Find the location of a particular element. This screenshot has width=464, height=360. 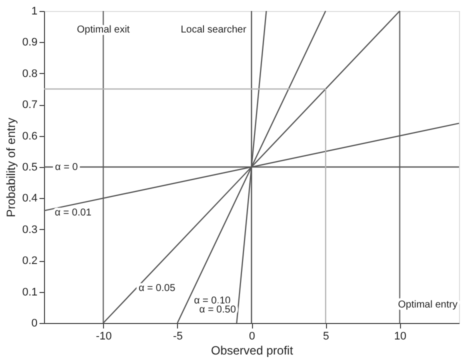

y-tick-label: 0.9 is located at coordinates (30, 42).